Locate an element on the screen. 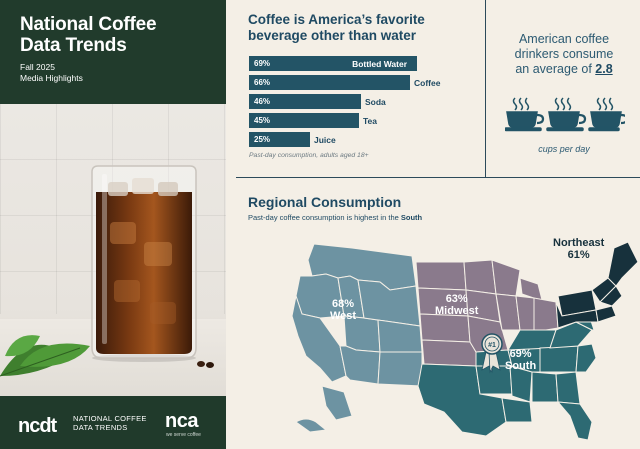 The height and width of the screenshot is (449, 640). ncdt-text-line-2: DATA TRENDS is located at coordinates (100, 427).